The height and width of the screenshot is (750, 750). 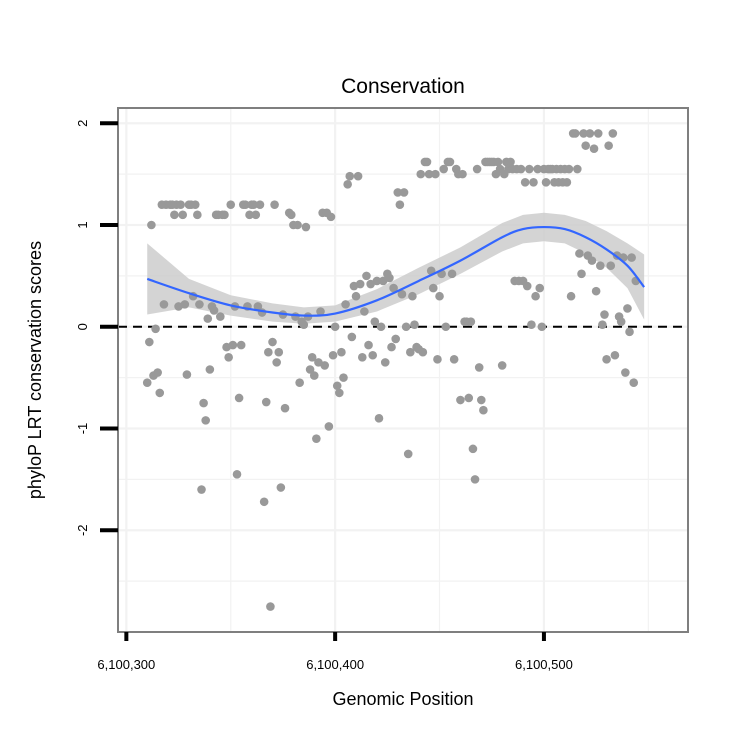 I want to click on x-tick-label: 6,100,400, so click(x=335, y=664).